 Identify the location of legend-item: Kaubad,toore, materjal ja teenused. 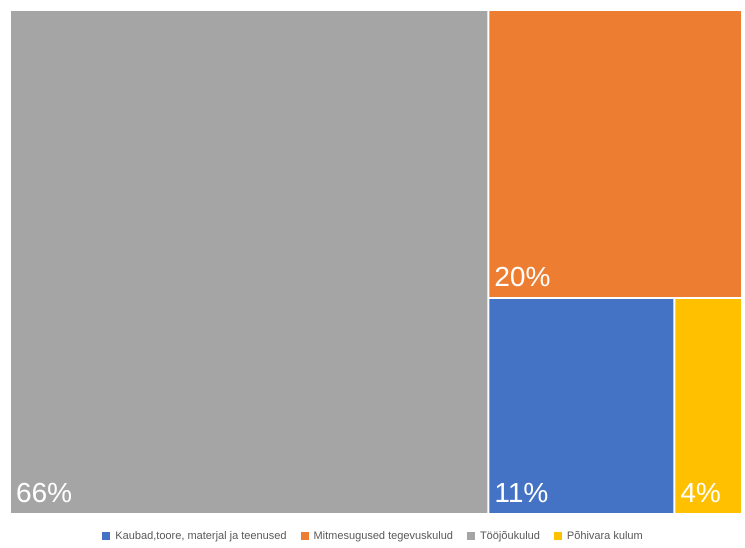
(194, 536).